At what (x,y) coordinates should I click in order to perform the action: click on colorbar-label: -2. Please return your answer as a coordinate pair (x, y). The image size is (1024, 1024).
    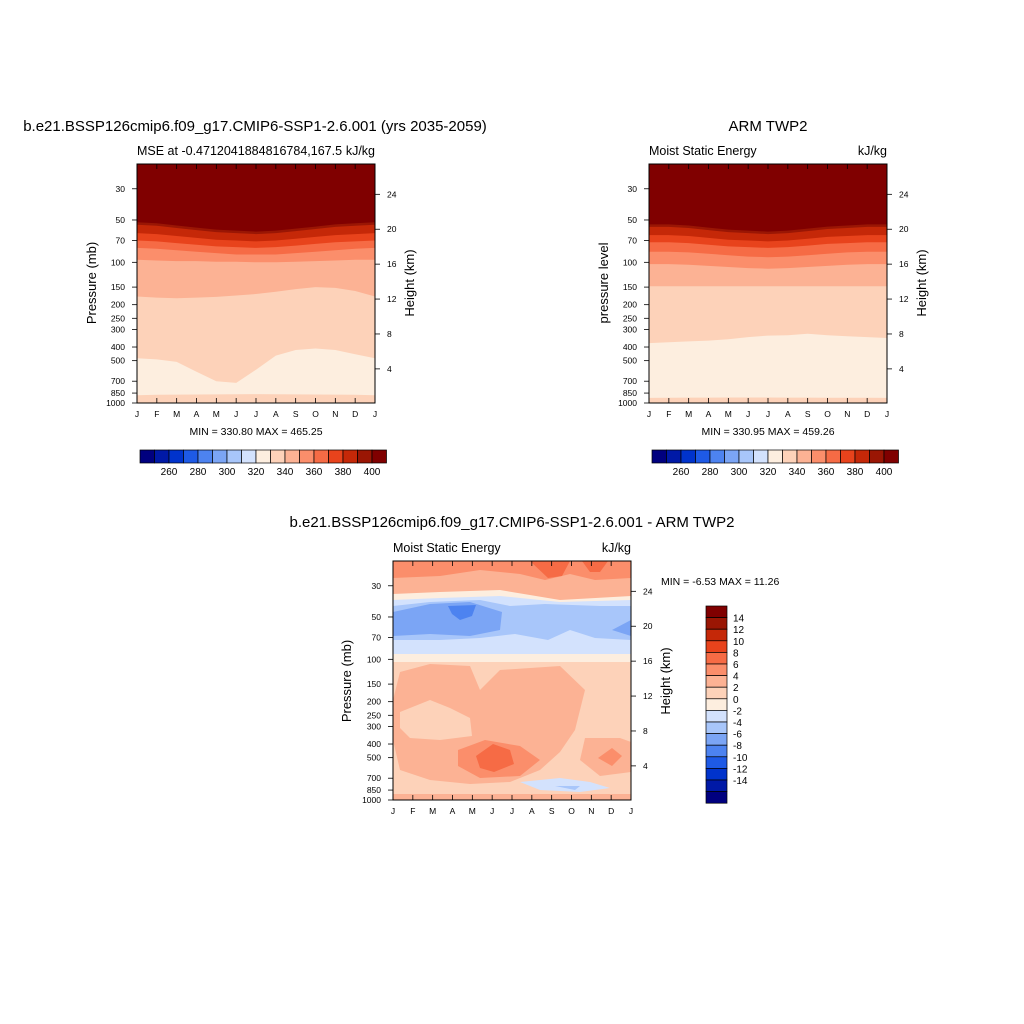
    Looking at the image, I should click on (737, 711).